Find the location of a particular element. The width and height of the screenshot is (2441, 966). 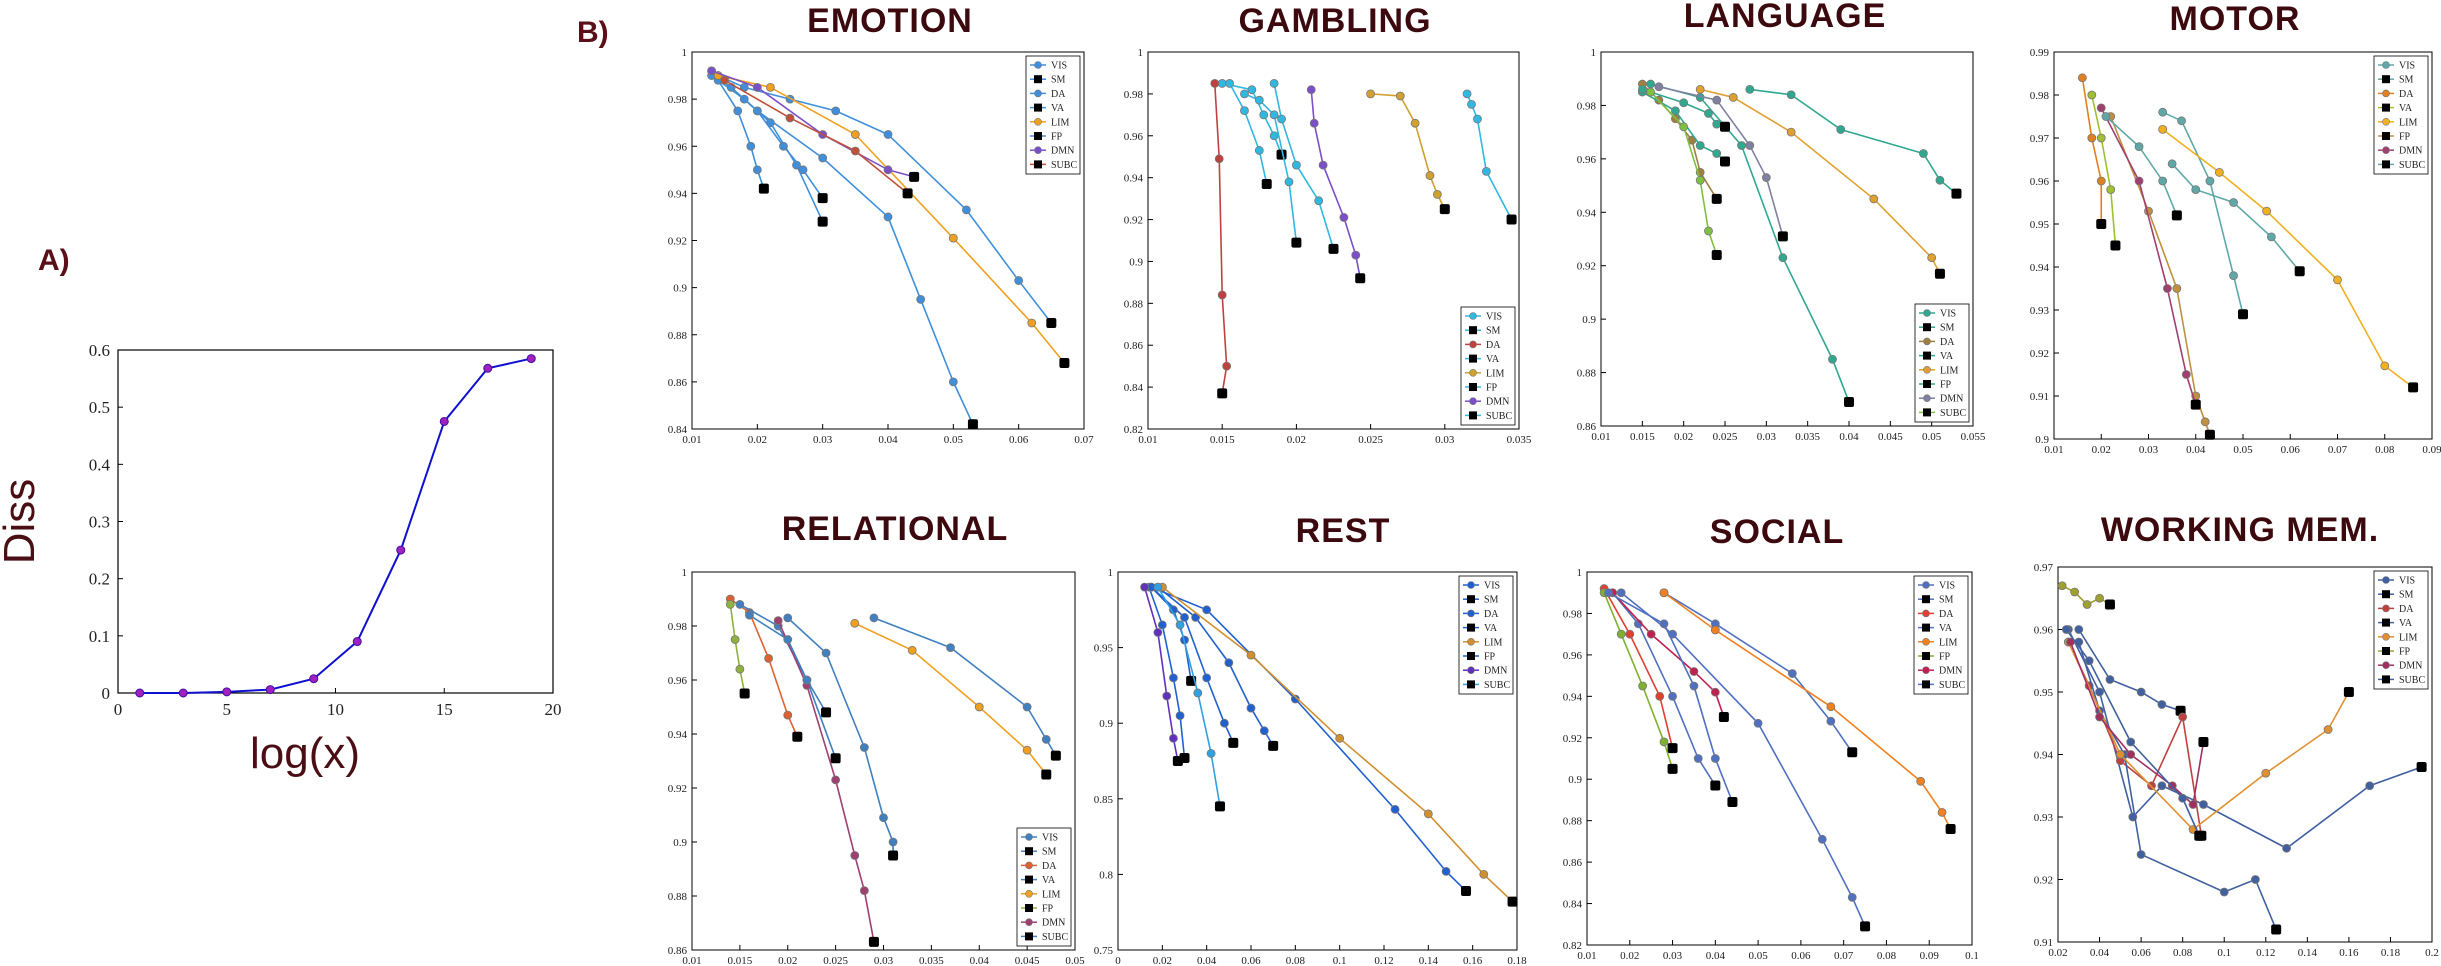

series-line is located at coordinates (1750, 243).